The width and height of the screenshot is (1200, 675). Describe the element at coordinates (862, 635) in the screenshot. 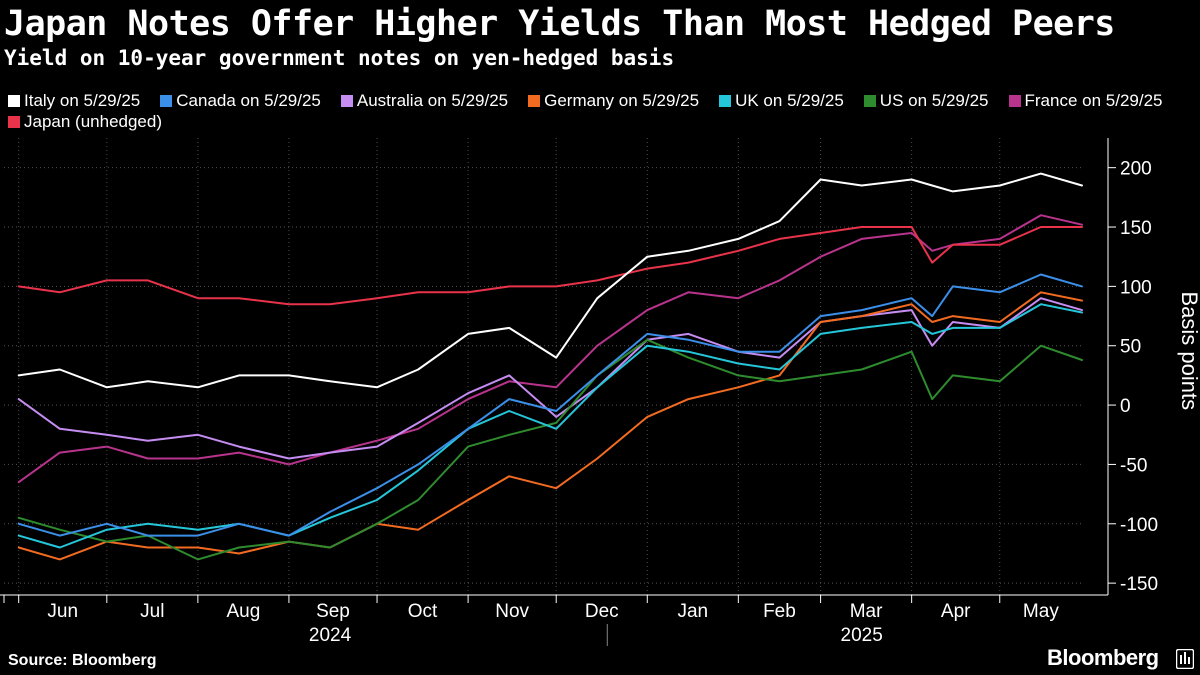

I see `x-year-label: 2025` at that location.